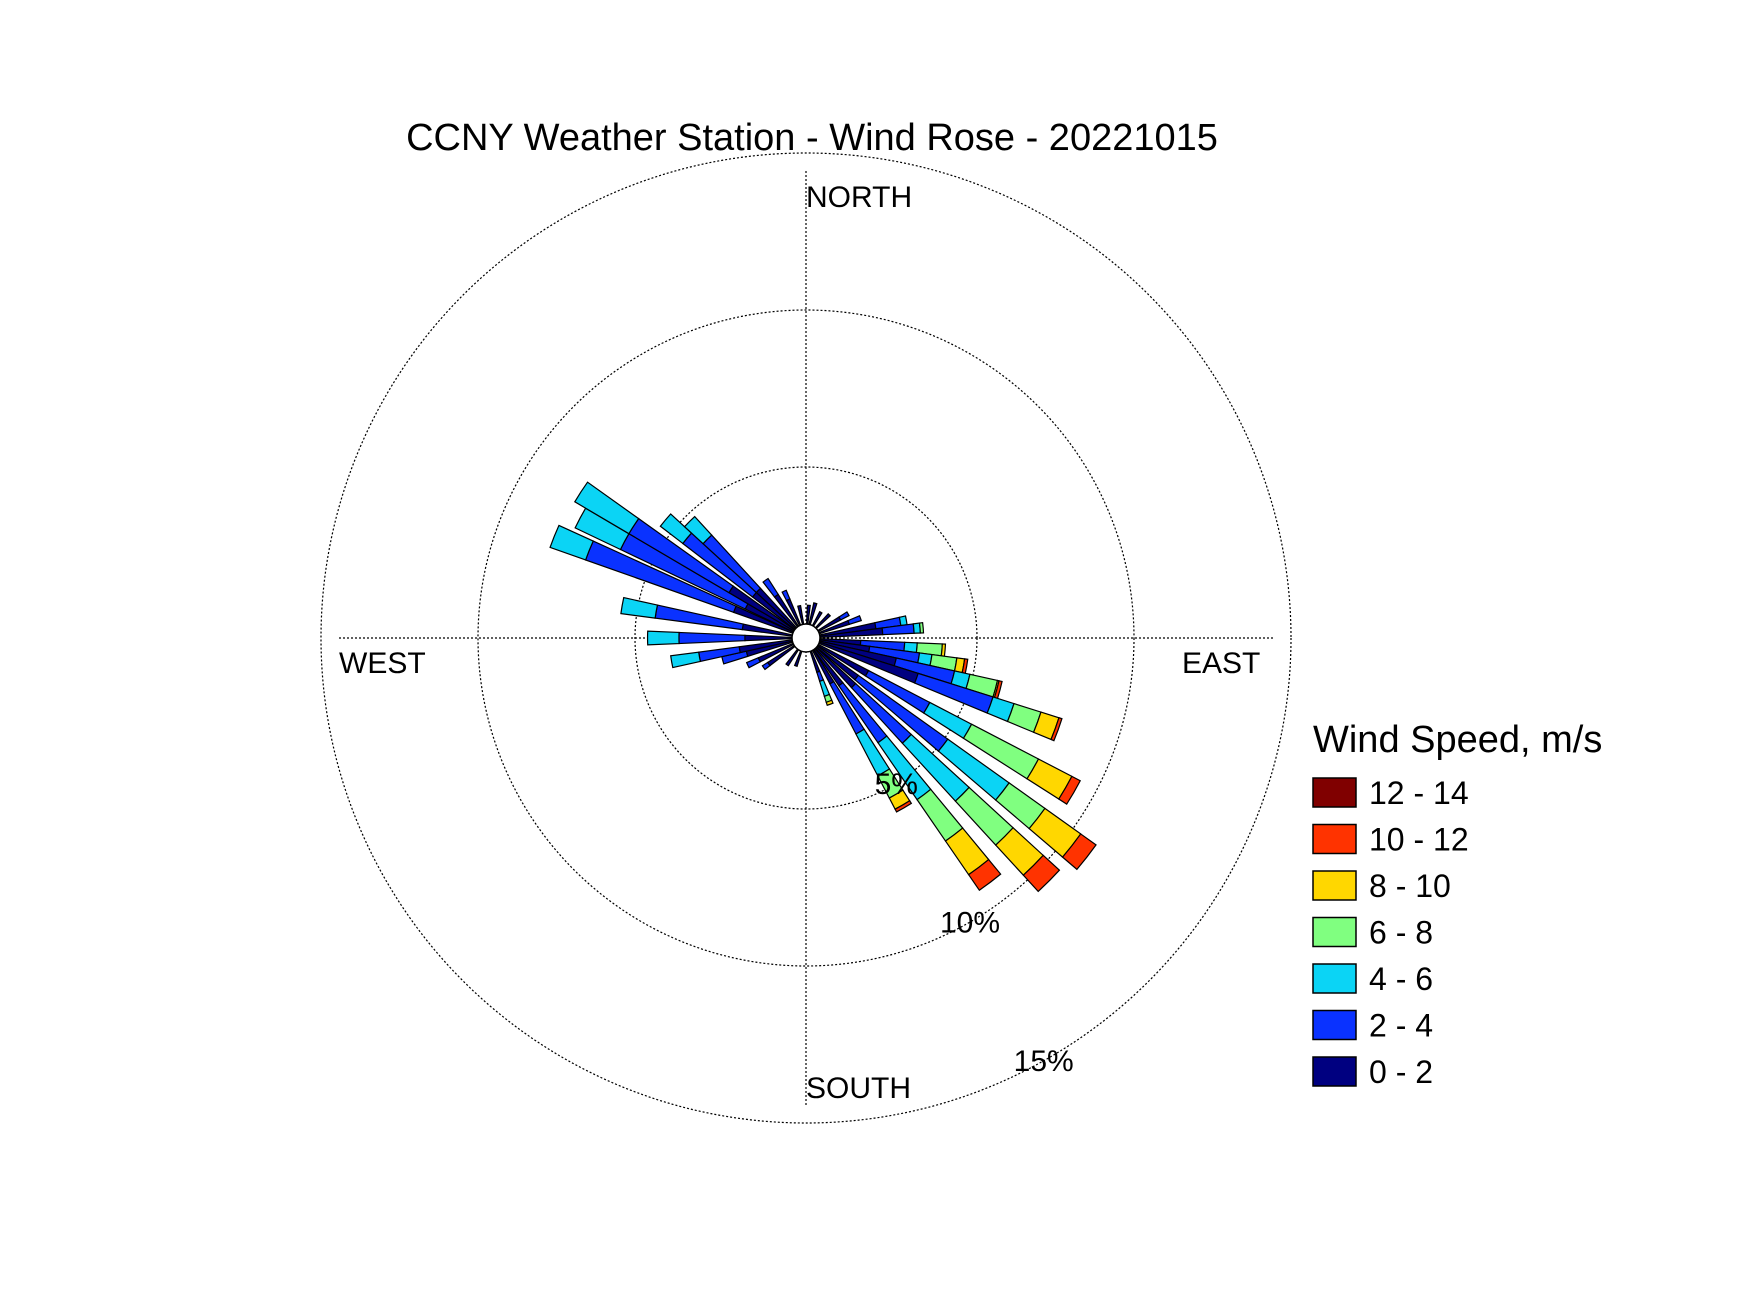  Describe the element at coordinates (970, 923) in the screenshot. I see `radial-tick-label-2: 10%` at that location.